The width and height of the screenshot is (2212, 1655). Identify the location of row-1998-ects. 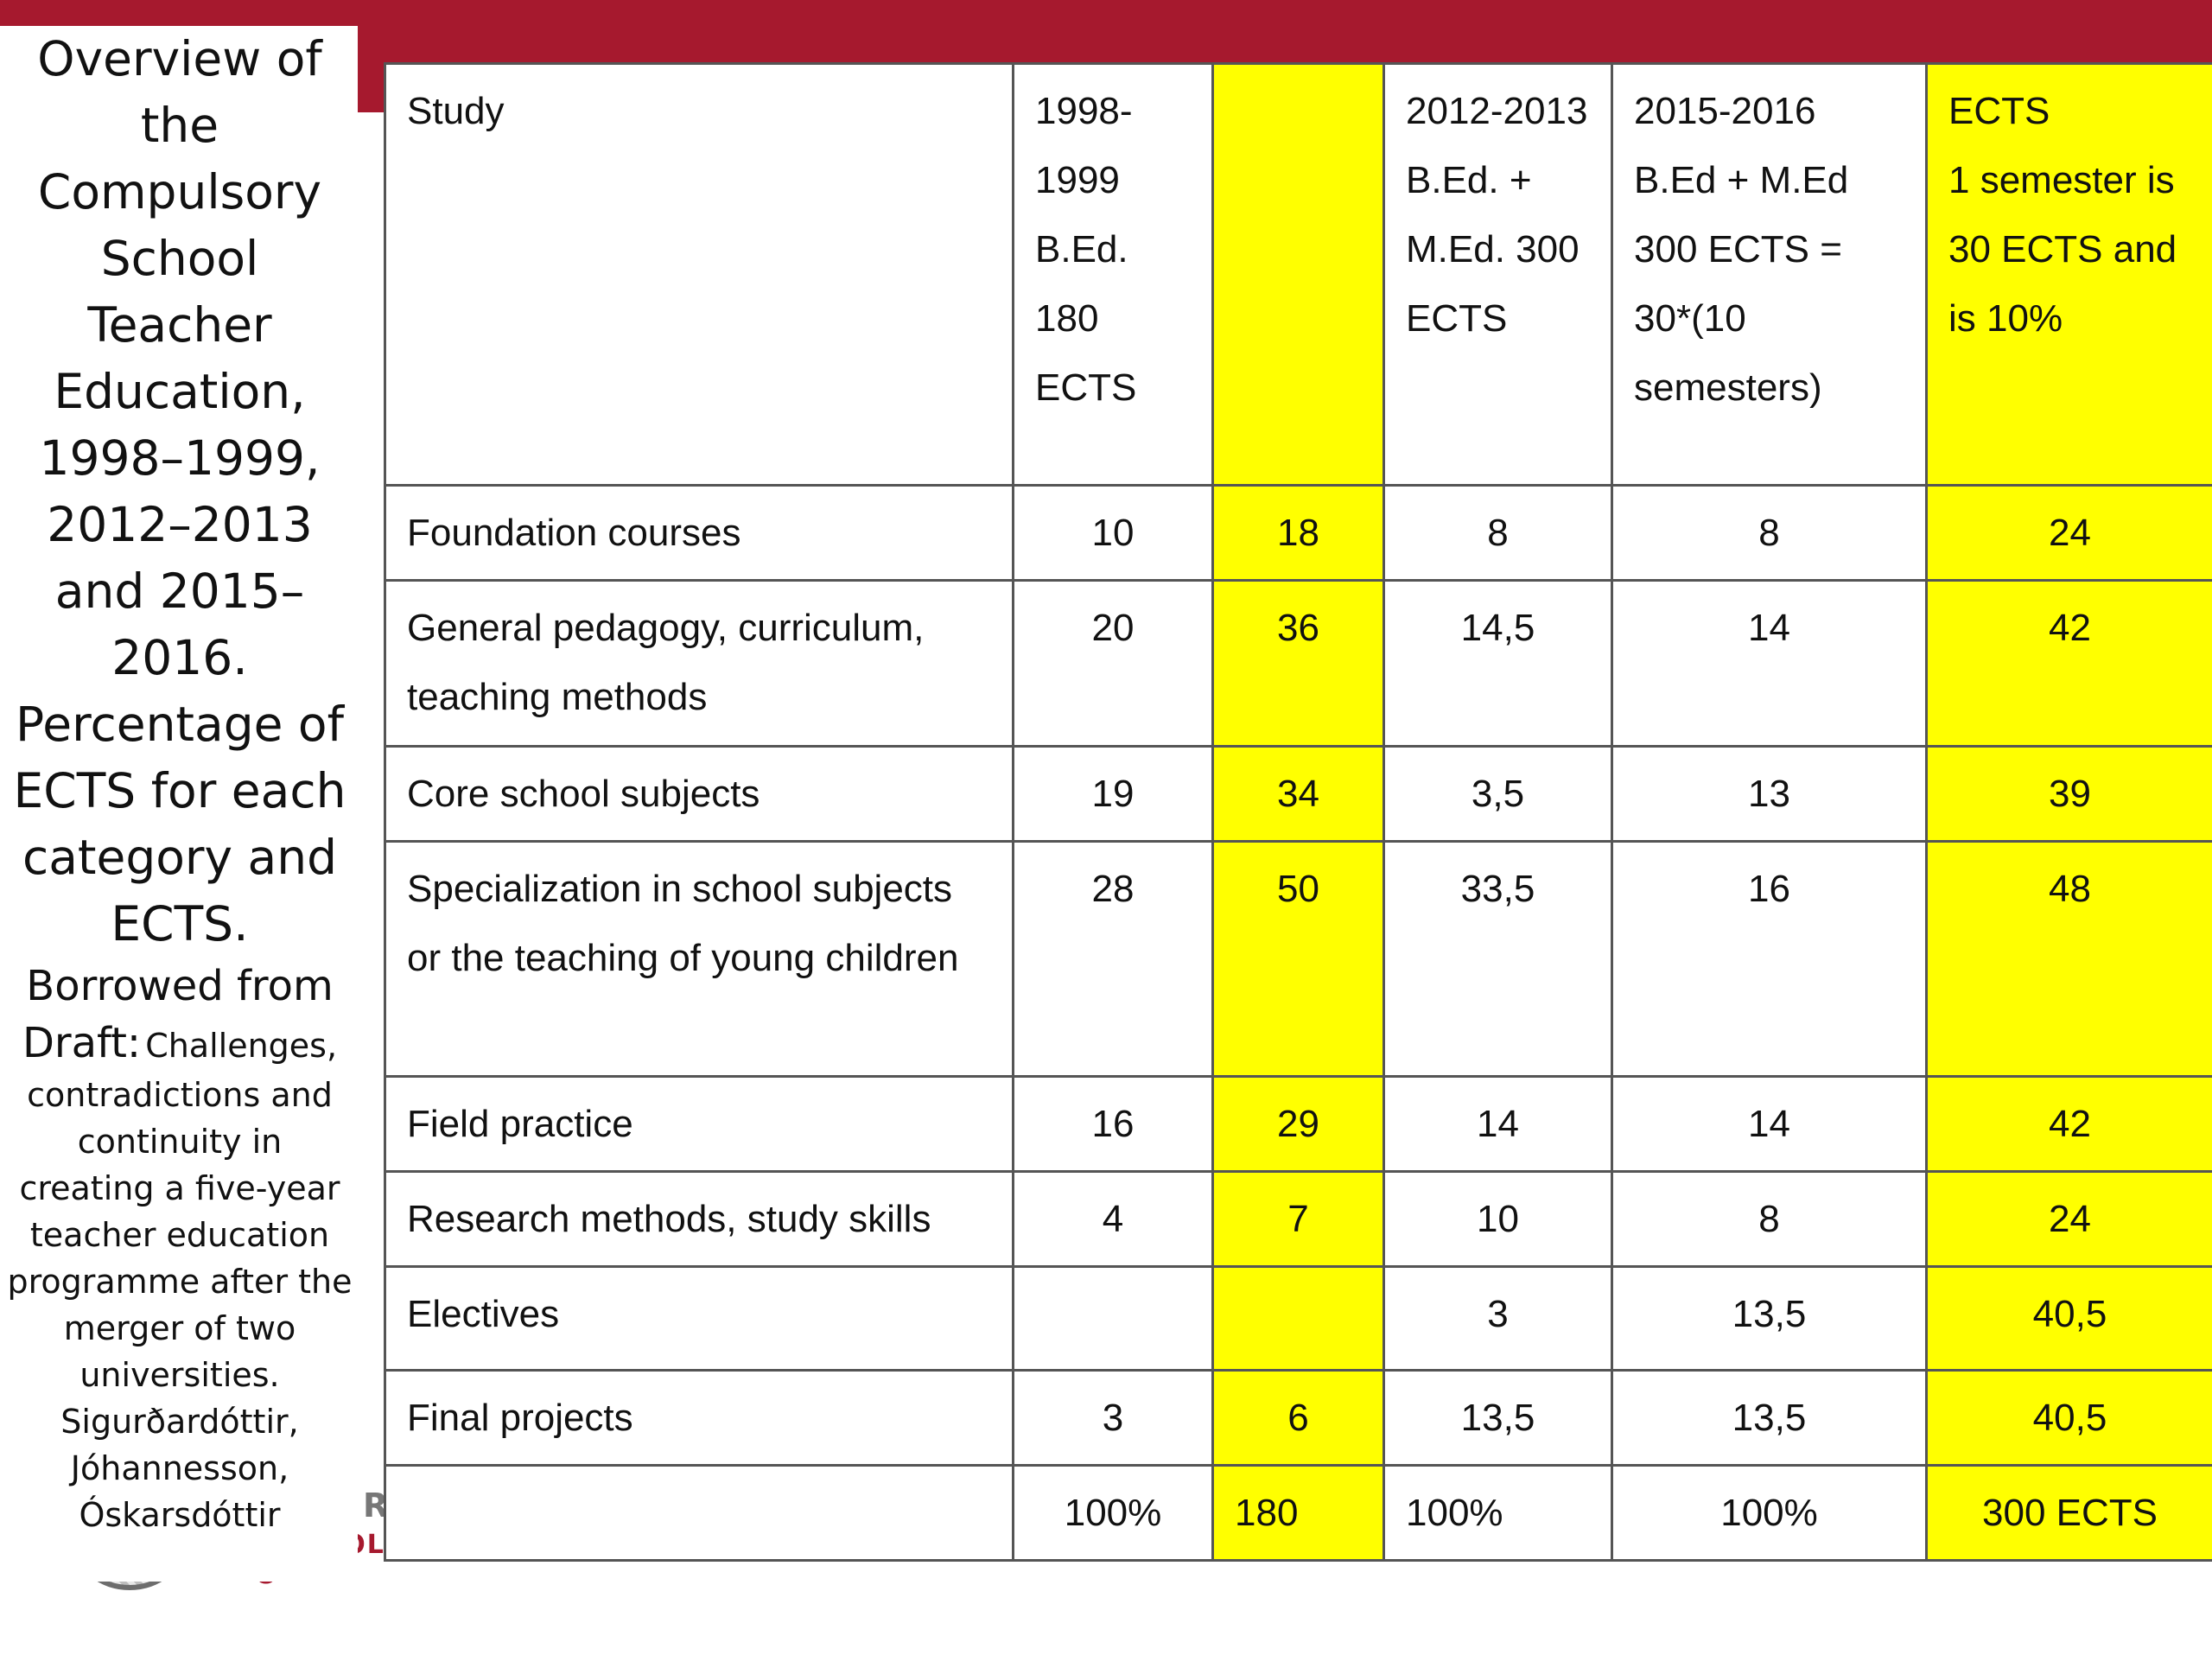
(1298, 1318).